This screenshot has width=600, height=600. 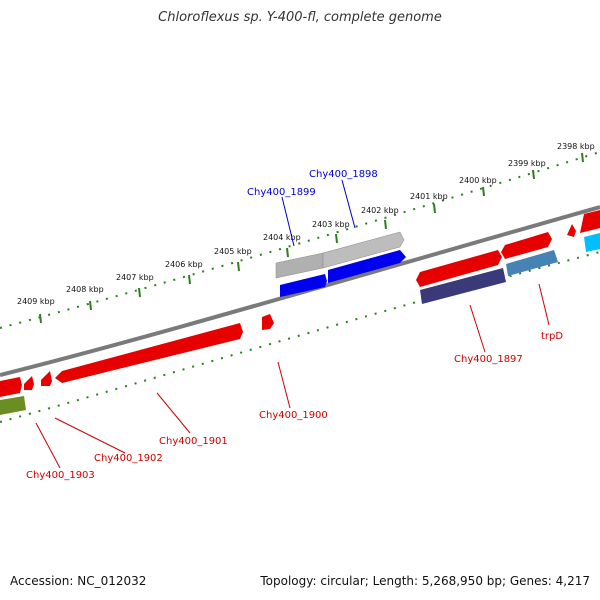 What do you see at coordinates (268, 322) in the screenshot?
I see `gene-chy400-1900` at bounding box center [268, 322].